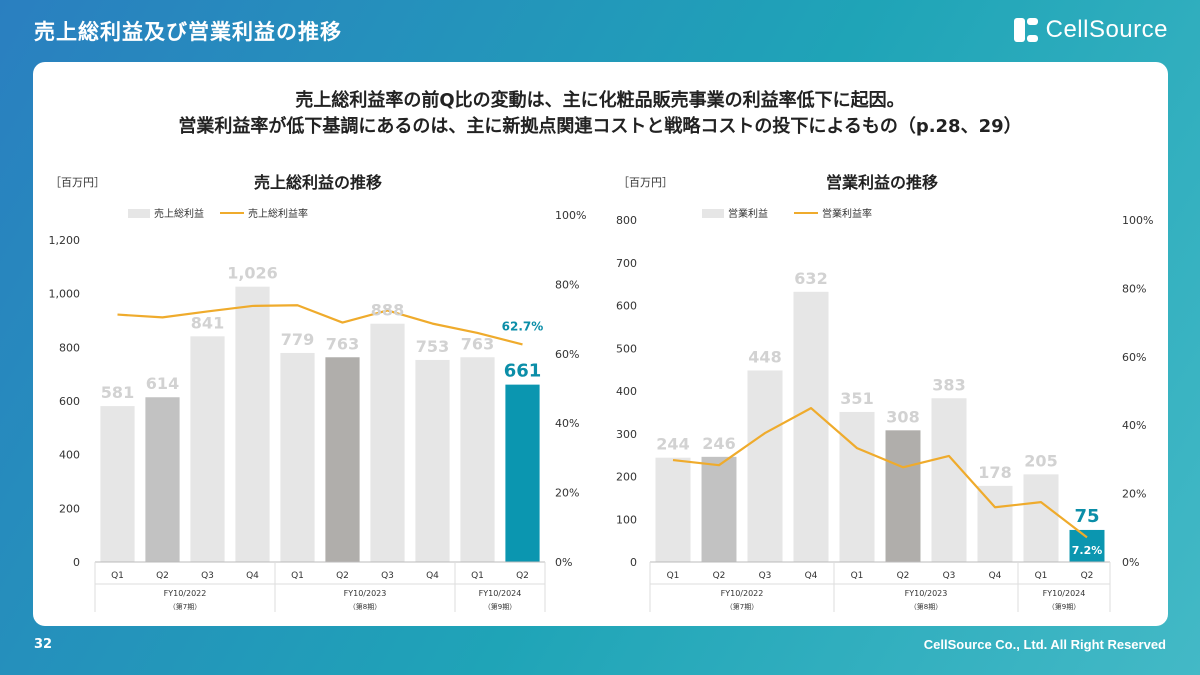  I want to click on y-left-tick-label: 1,000, so click(65, 294).